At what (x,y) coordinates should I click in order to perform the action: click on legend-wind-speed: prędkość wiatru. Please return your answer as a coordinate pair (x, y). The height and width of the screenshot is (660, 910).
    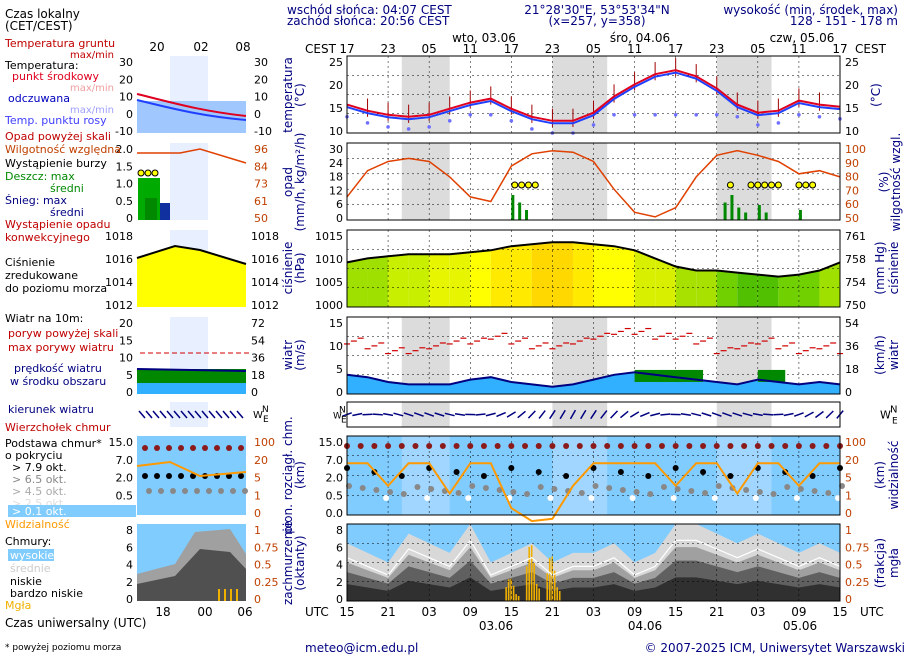
    Looking at the image, I should click on (58, 368).